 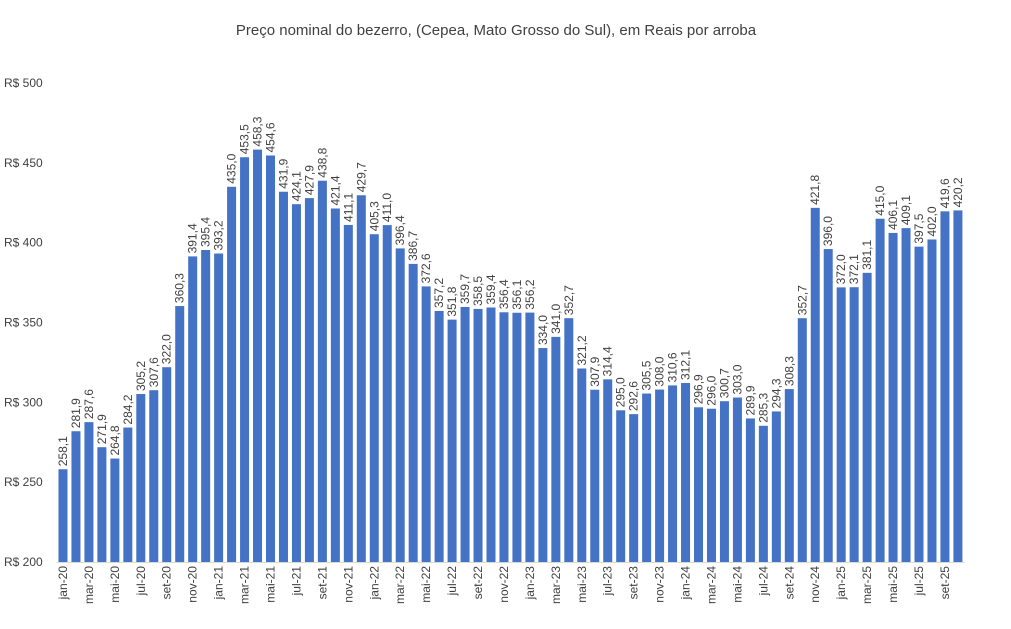 I want to click on data-label: 372,6, so click(x=426, y=268).